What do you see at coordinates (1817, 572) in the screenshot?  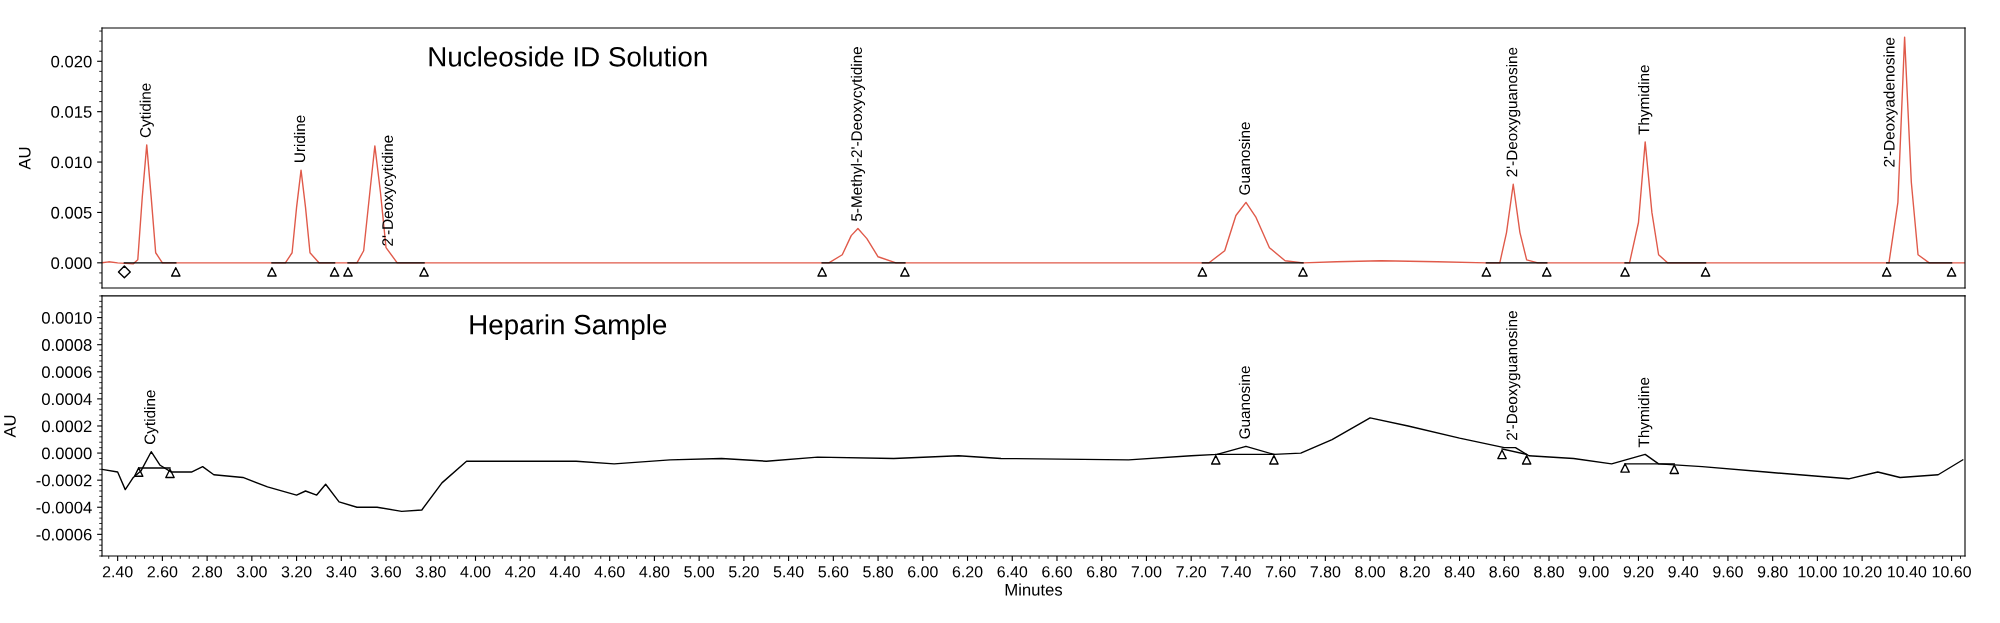 I see `x-tick-label: 10.00` at bounding box center [1817, 572].